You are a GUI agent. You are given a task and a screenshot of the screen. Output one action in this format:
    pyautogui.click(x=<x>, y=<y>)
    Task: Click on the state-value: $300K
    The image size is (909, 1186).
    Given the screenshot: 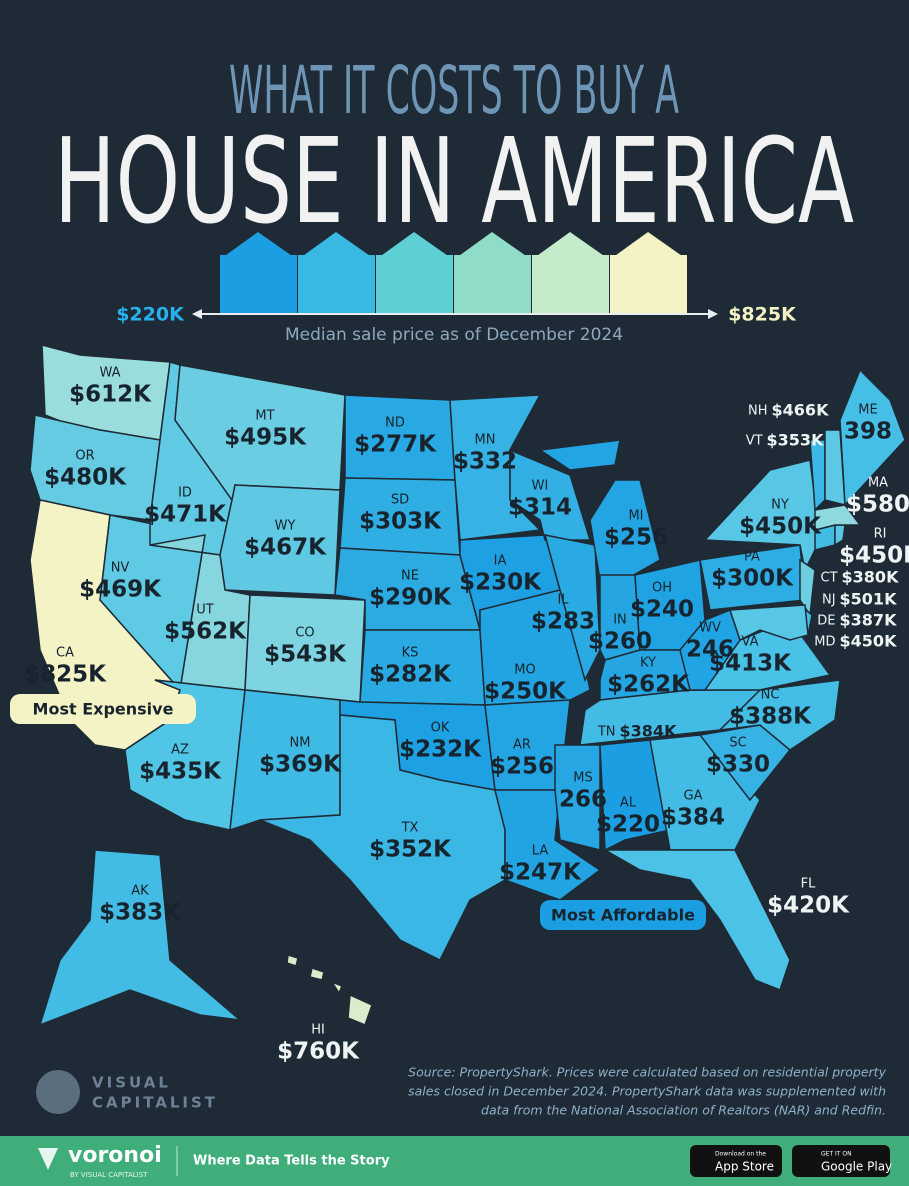 What is the action you would take?
    pyautogui.click(x=752, y=579)
    